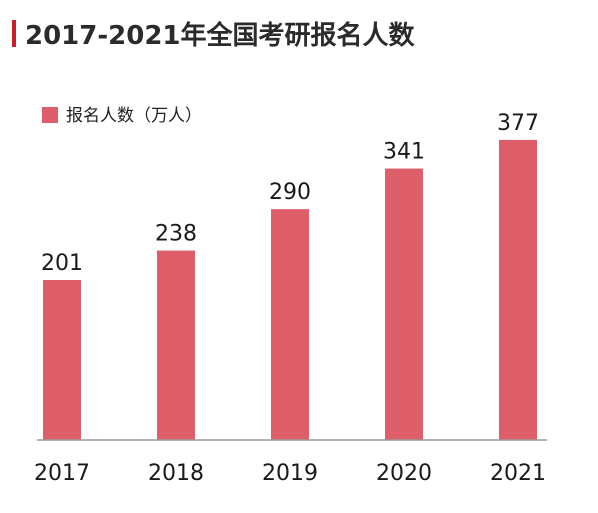 Image resolution: width=598 pixels, height=513 pixels. Describe the element at coordinates (176, 234) in the screenshot. I see `value-label-2018: 238` at that location.